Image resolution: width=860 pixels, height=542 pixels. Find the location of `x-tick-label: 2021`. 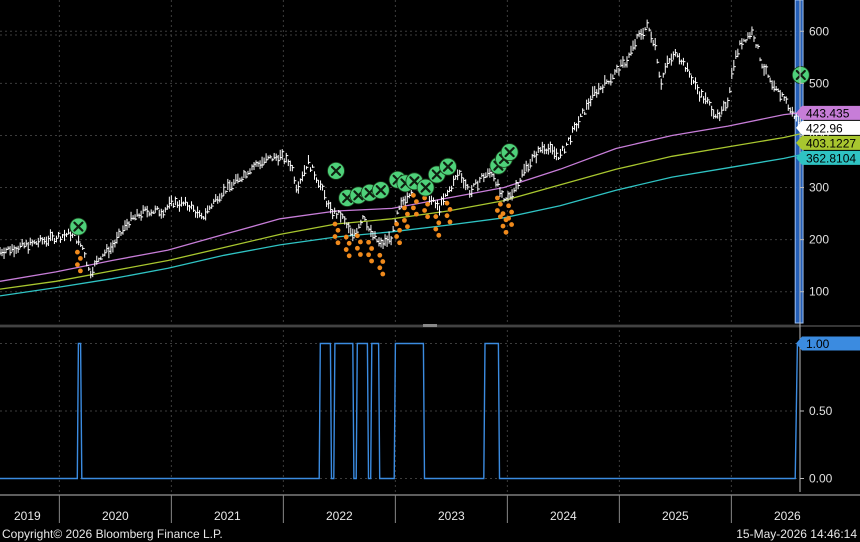

x-tick-label: 2021 is located at coordinates (227, 516).